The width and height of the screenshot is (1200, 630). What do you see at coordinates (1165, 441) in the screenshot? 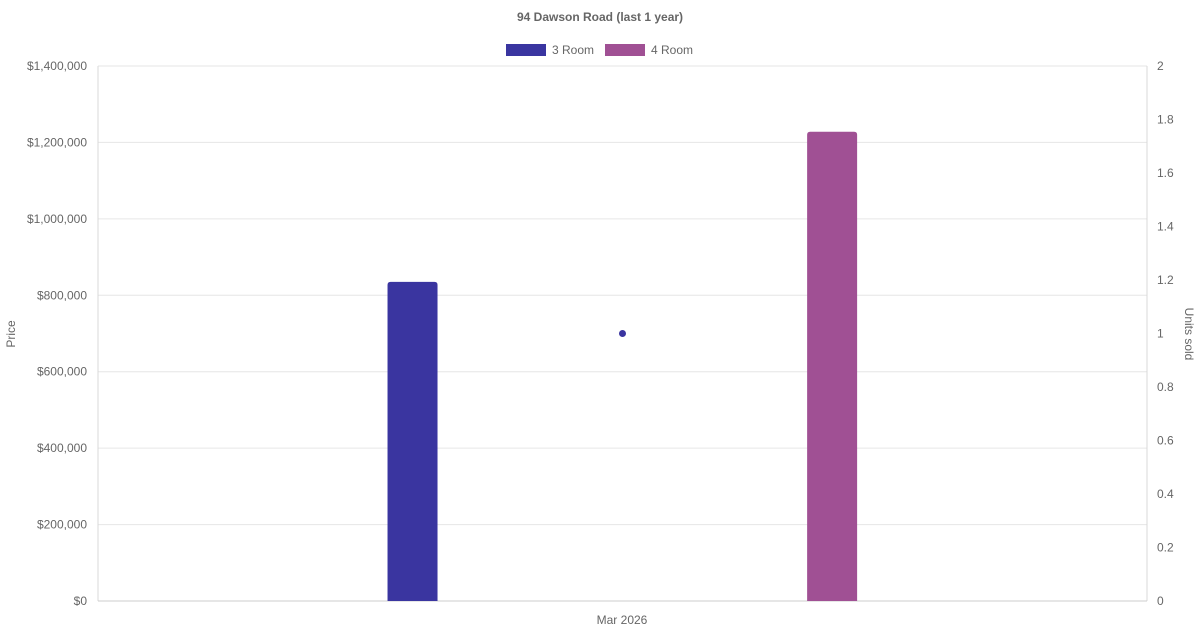
I see `y-right-tick-label: 0.6` at bounding box center [1165, 441].